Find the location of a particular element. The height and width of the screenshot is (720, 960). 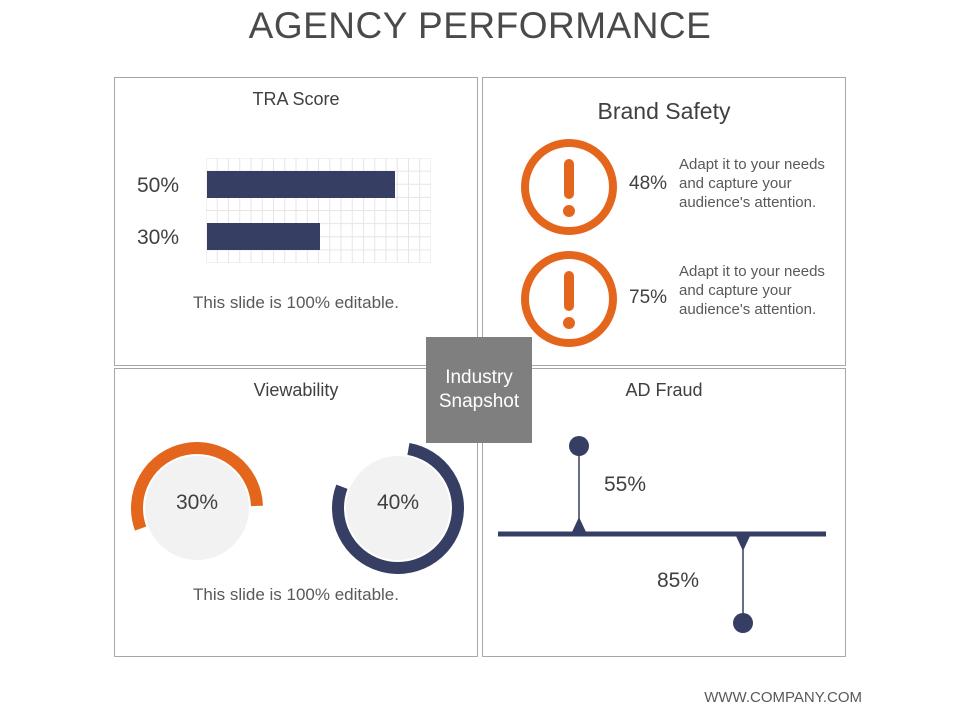

ad-fraud-label-2: 85% is located at coordinates (678, 580).